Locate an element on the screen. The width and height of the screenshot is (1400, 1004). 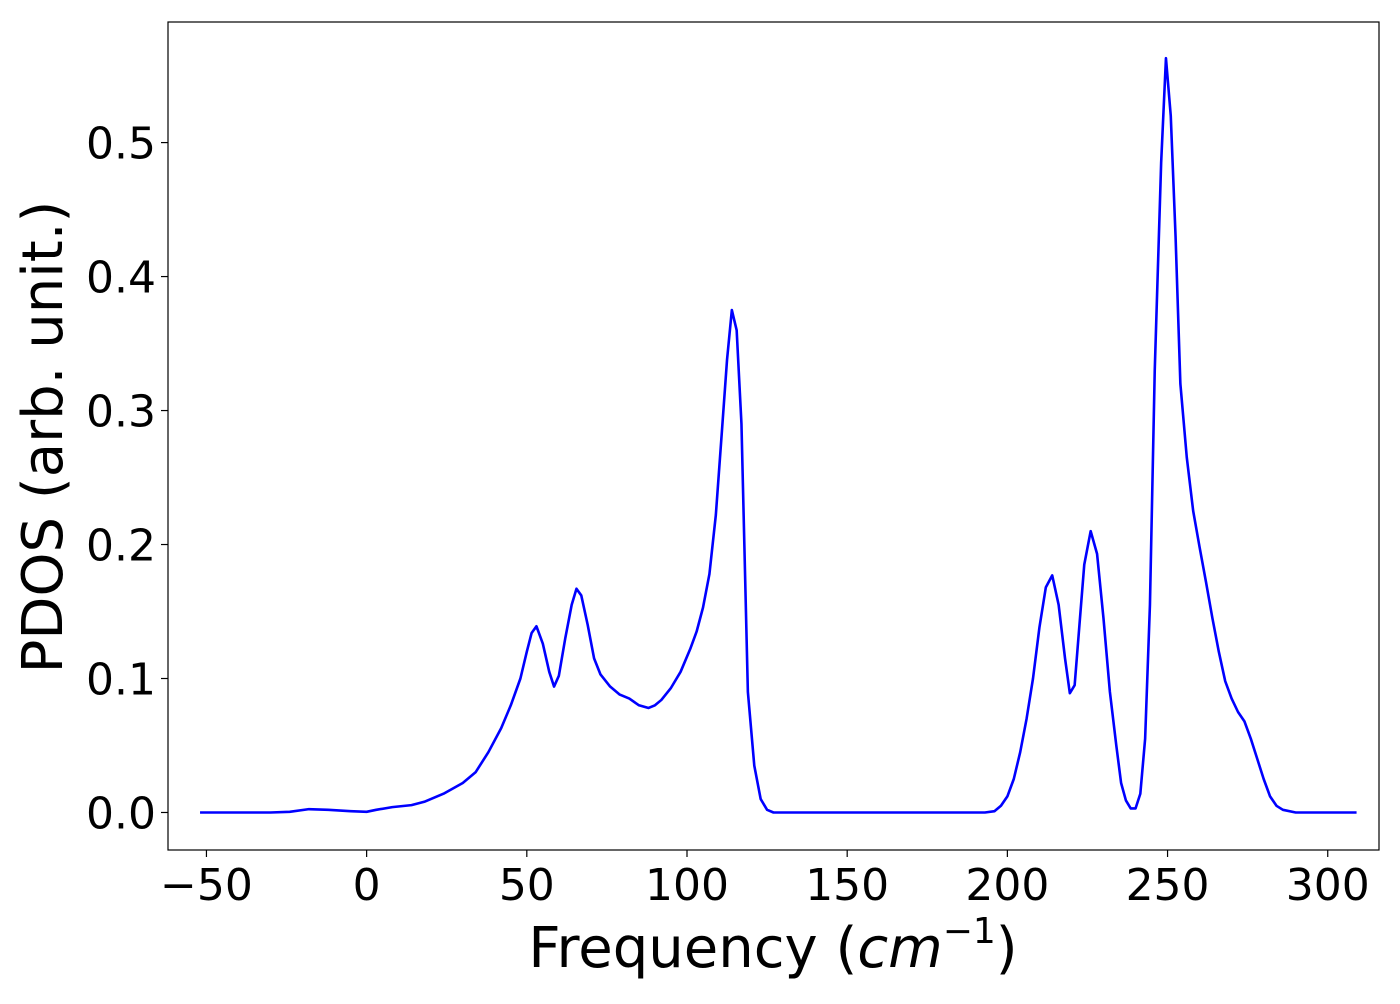
y-axis-label: PDOS (arb. unit.) is located at coordinates (43, 437).